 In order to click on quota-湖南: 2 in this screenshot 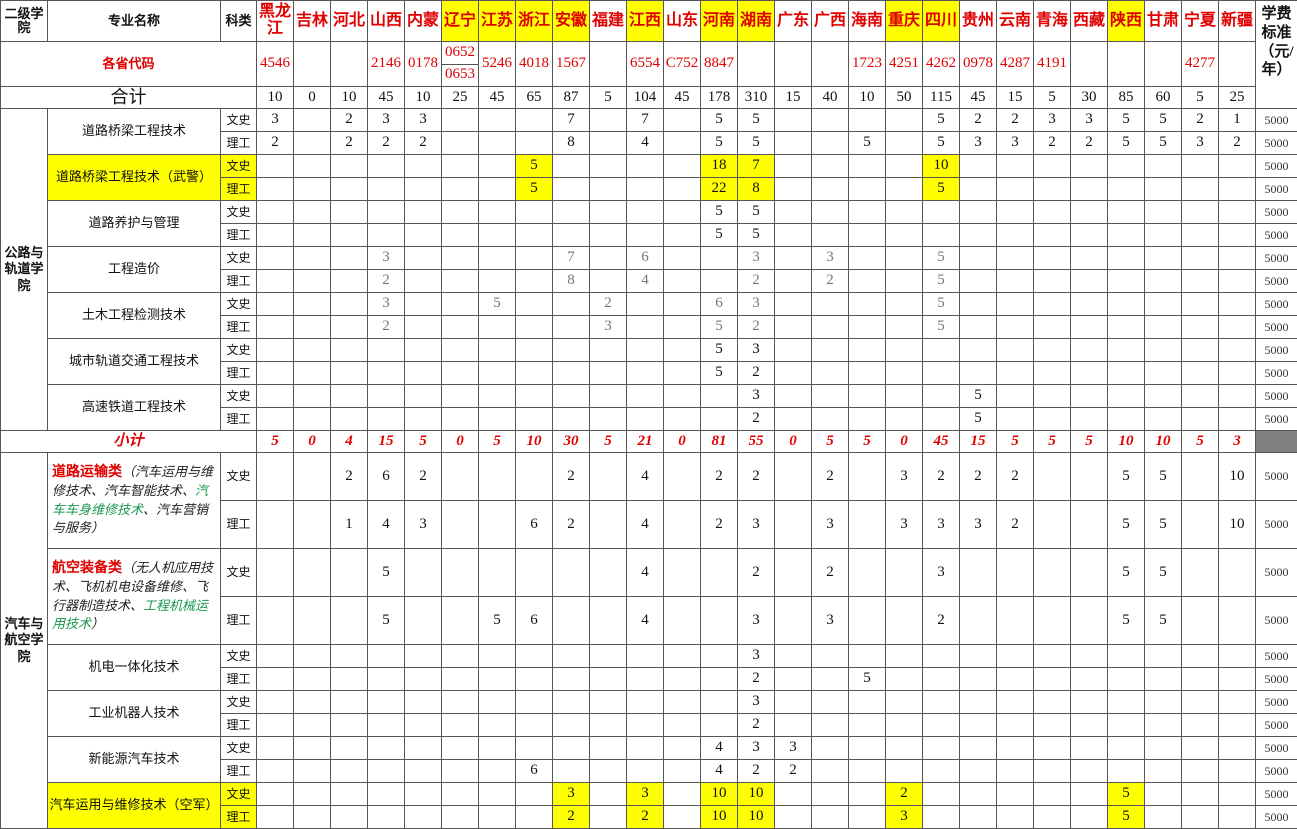, I will do `click(756, 771)`.